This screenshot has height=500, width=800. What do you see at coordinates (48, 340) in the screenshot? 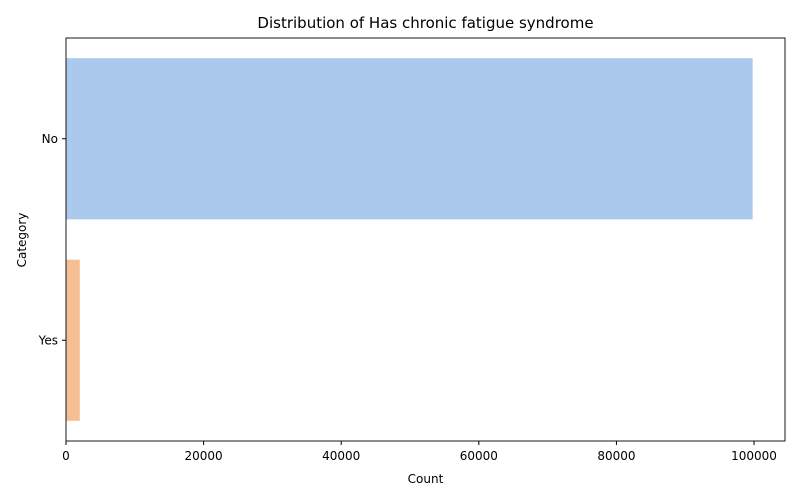
I see `y-tick-label: Yes` at bounding box center [48, 340].